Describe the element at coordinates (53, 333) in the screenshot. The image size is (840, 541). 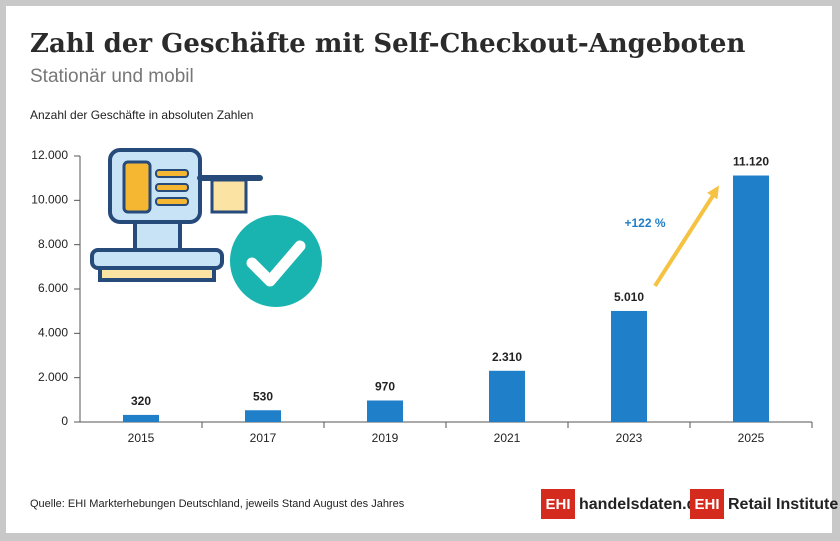
I see `y-tick-label: 4.000` at that location.